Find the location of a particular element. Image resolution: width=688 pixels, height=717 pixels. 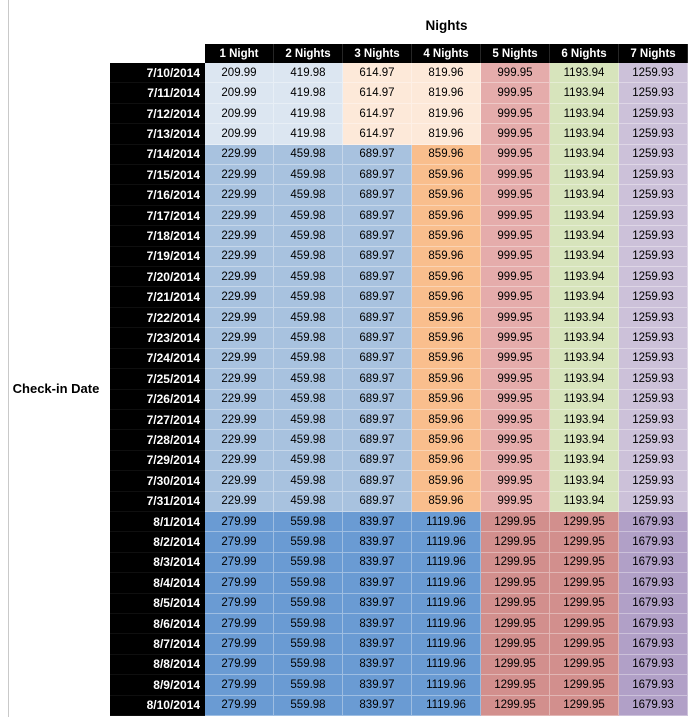

row-date: 8/3/2014 is located at coordinates (157, 563).